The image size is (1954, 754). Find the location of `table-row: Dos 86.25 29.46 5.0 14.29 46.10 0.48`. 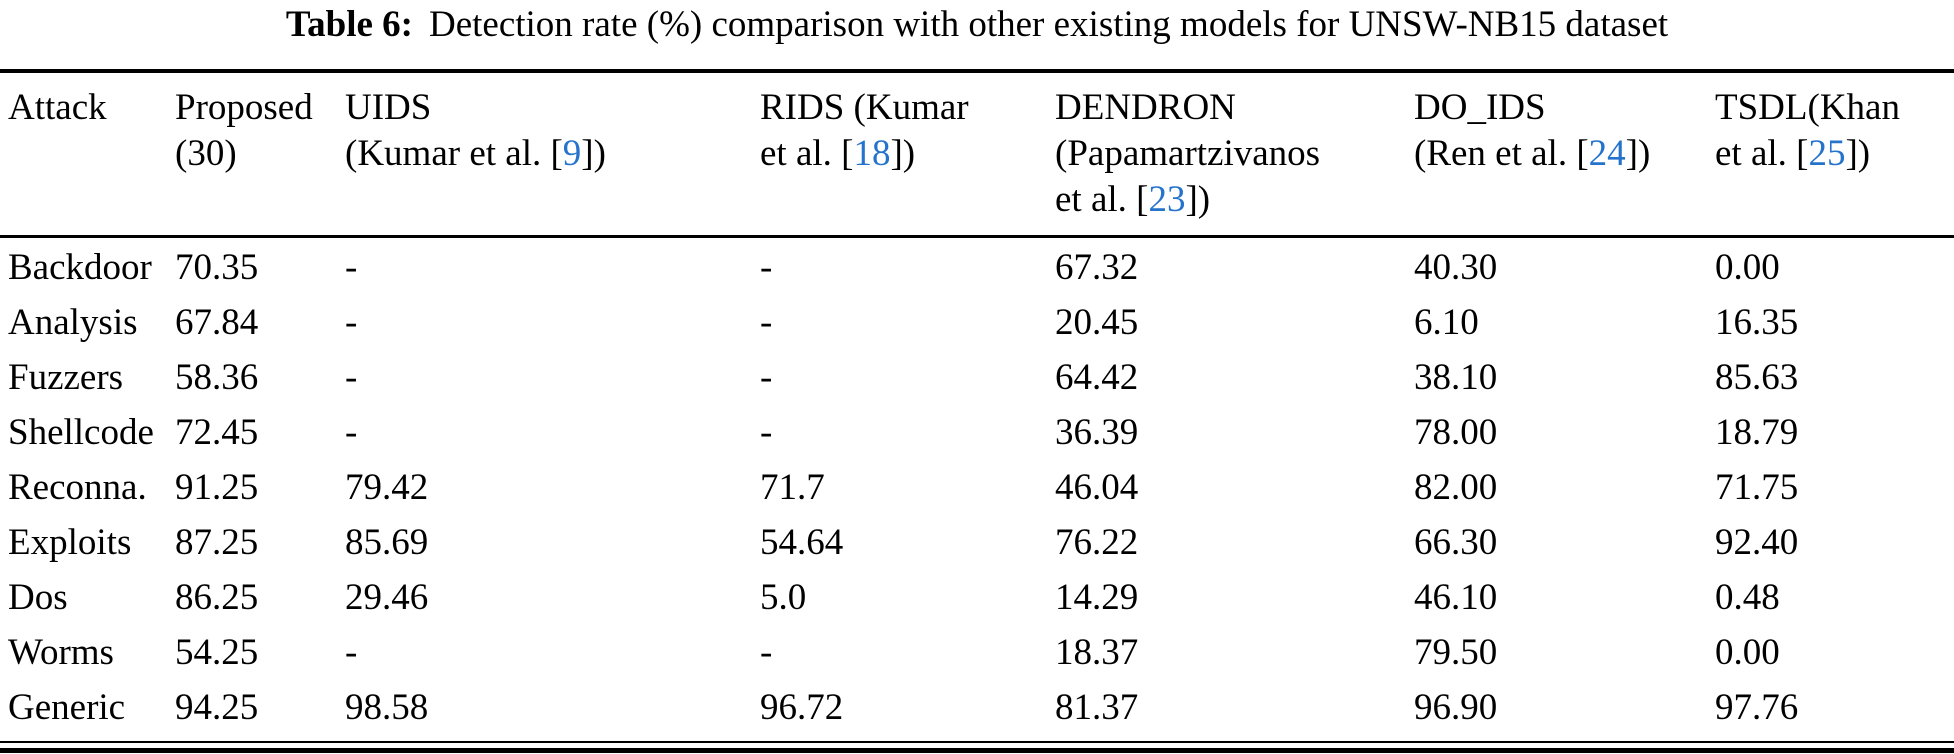

table-row: Dos 86.25 29.46 5.0 14.29 46.10 0.48 is located at coordinates (981, 597).